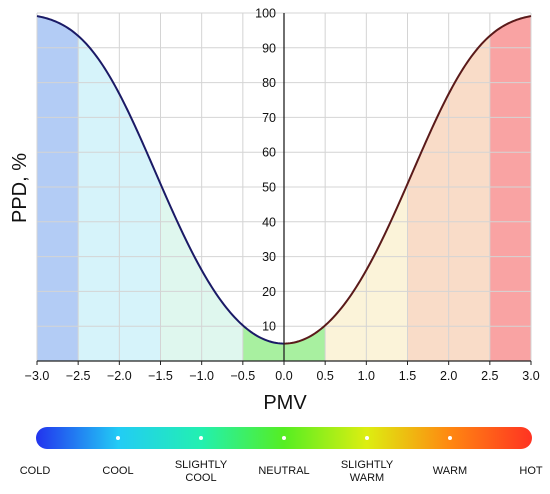 The width and height of the screenshot is (550, 494). Describe the element at coordinates (20, 188) in the screenshot. I see `y-axis-title: PPD, %` at that location.